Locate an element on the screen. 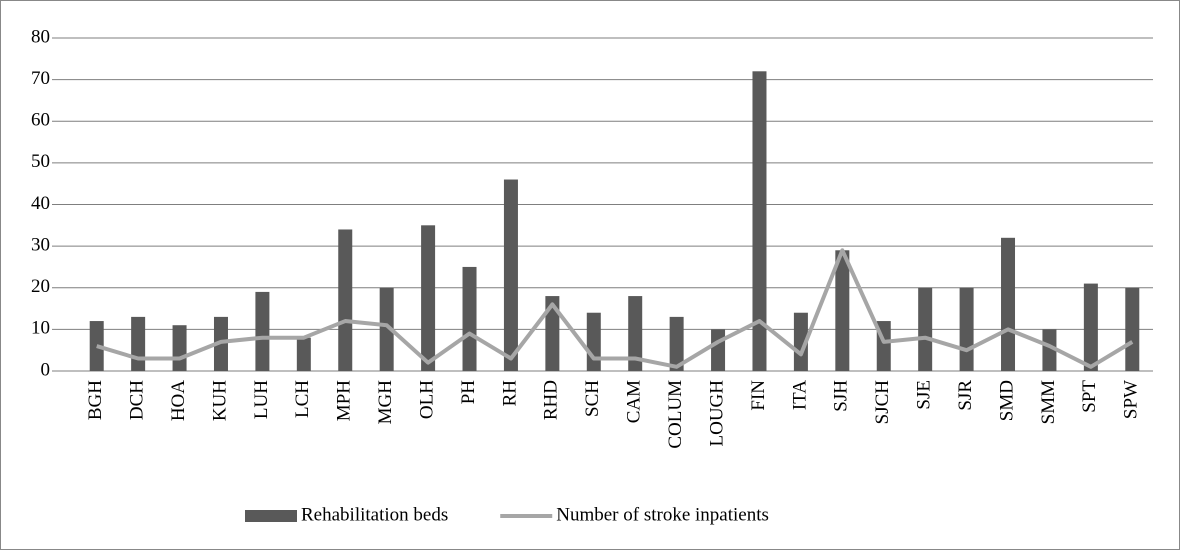  x-tick-label: SJE is located at coordinates (924, 395).